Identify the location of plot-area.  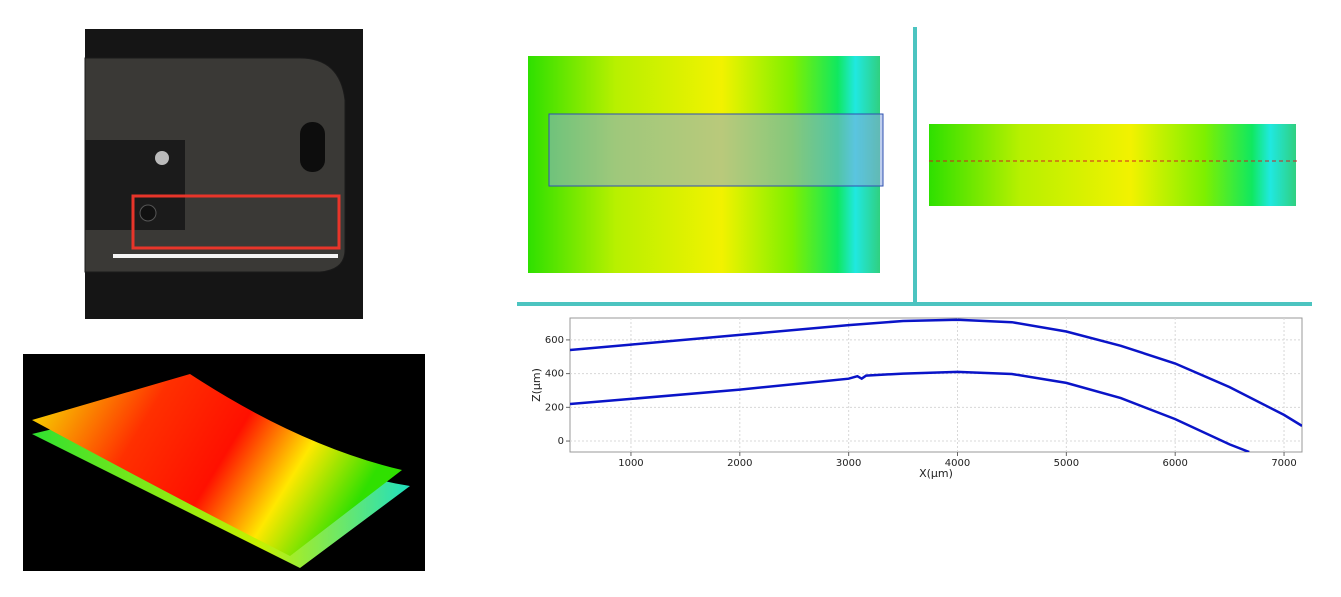
(936, 385).